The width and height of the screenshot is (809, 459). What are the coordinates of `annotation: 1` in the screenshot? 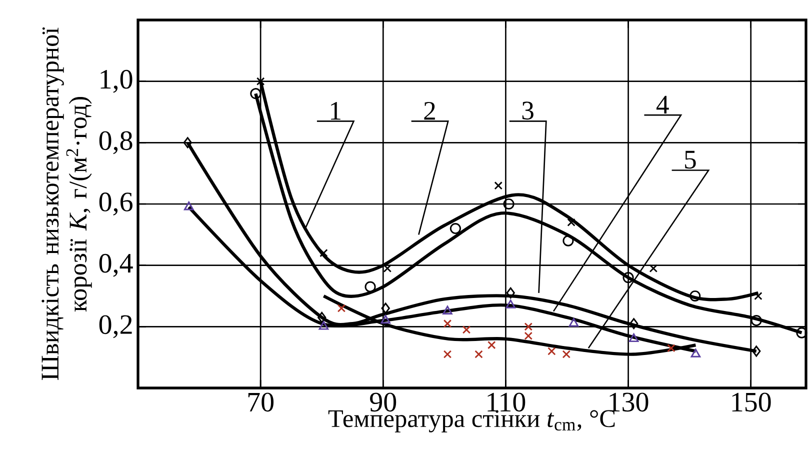 It's located at (335, 111).